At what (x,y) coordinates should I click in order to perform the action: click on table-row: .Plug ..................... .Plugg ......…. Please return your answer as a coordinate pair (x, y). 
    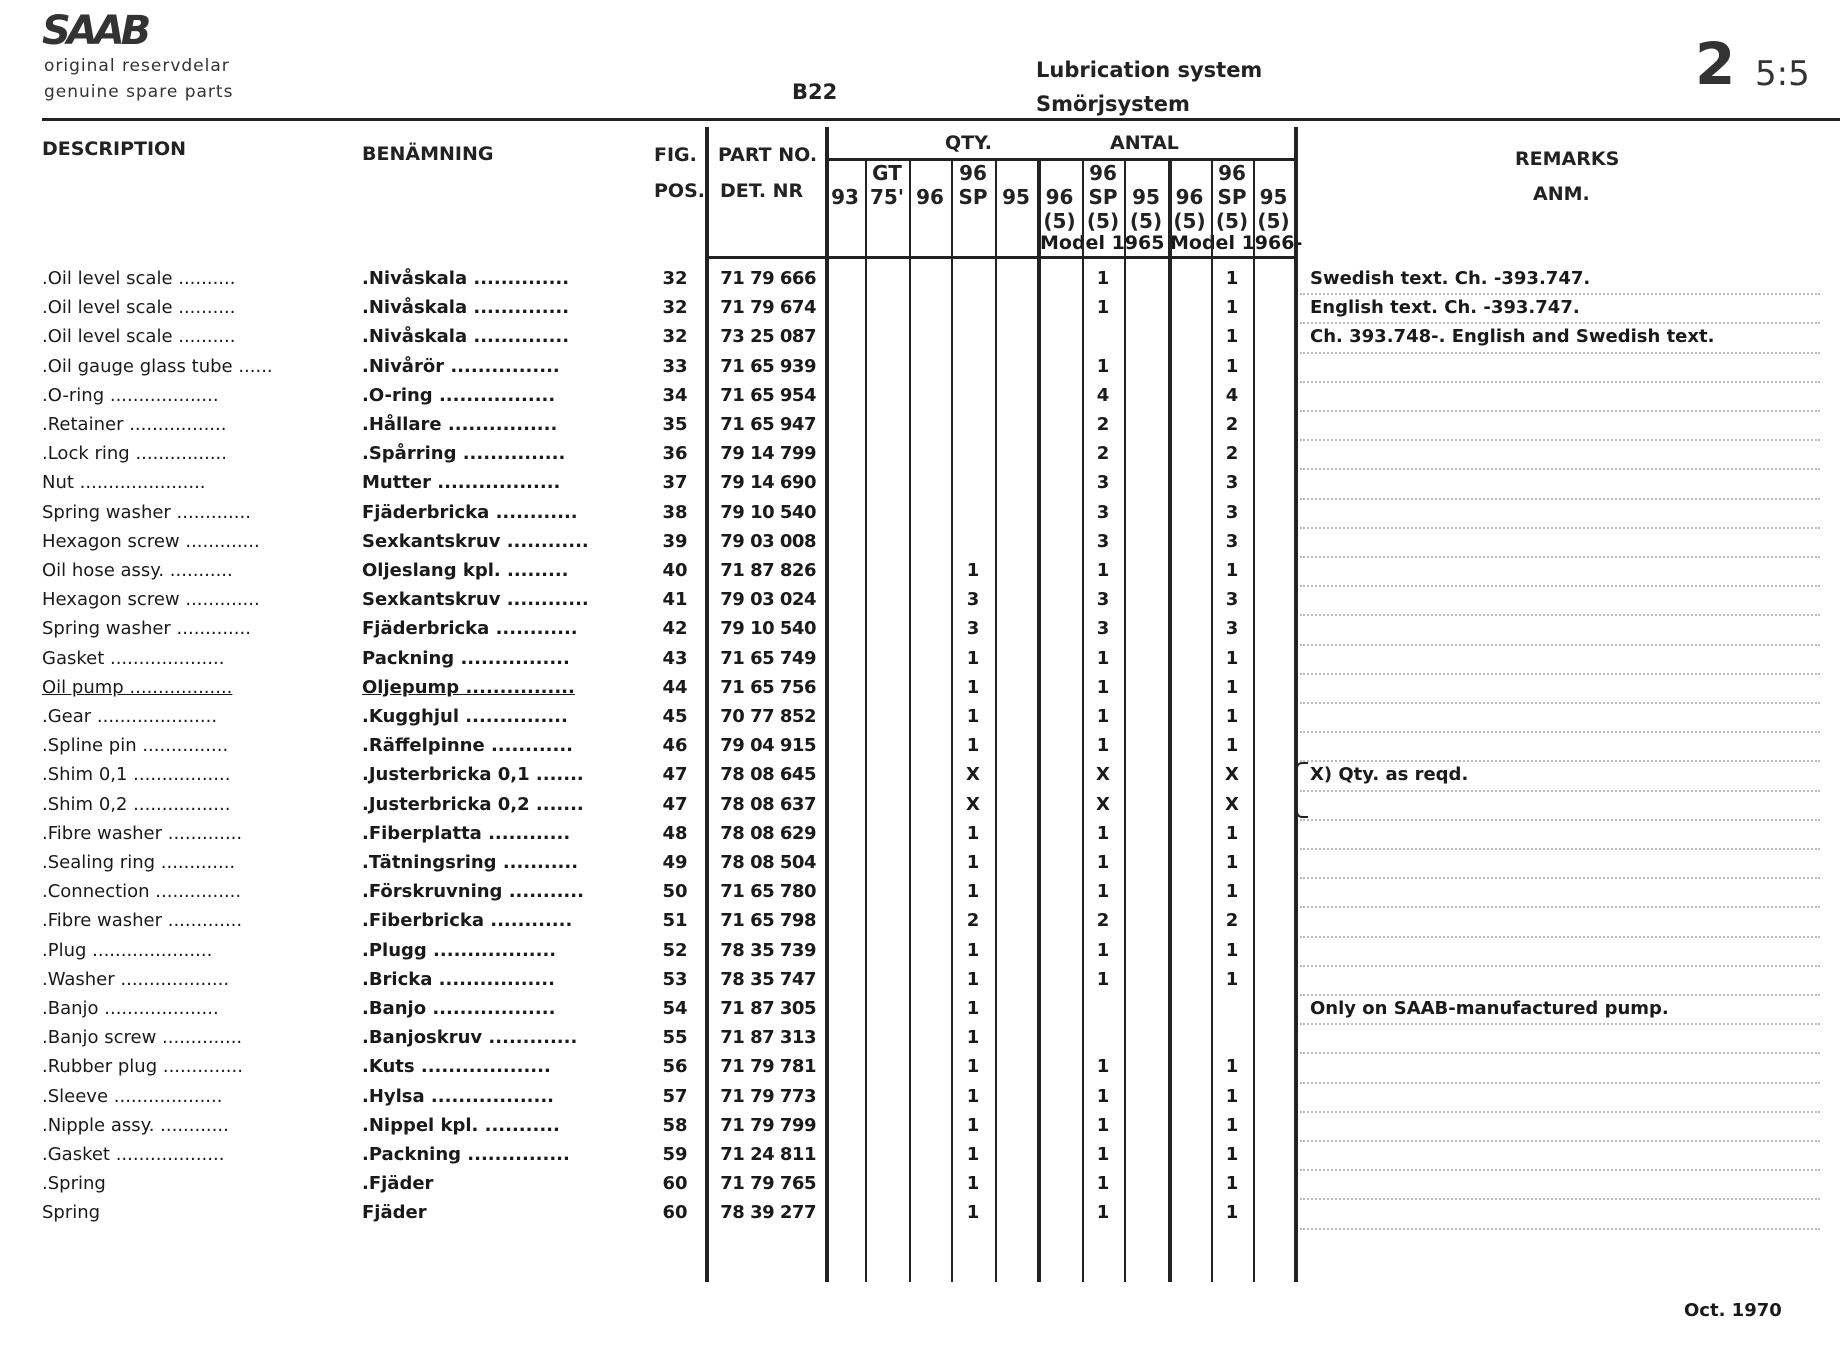
    Looking at the image, I should click on (920, 954).